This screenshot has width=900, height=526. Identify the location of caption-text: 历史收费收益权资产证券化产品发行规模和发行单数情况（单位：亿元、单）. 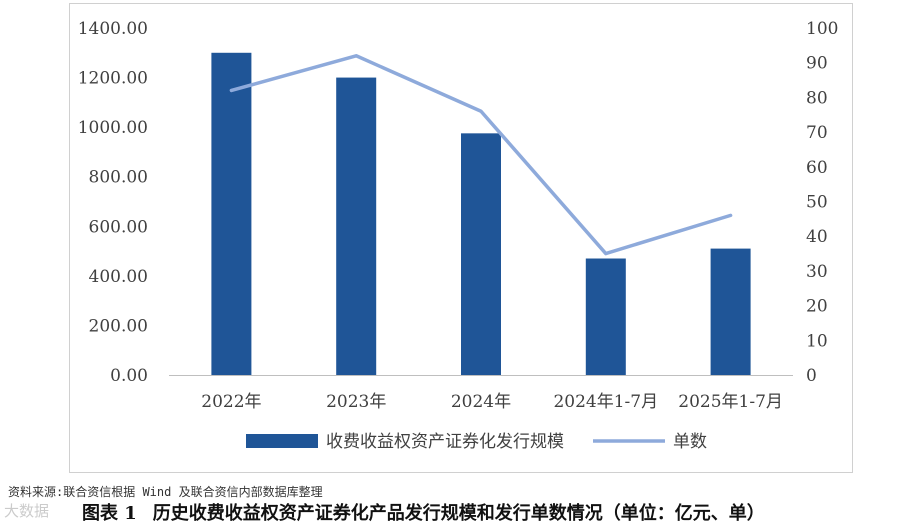
(458, 513).